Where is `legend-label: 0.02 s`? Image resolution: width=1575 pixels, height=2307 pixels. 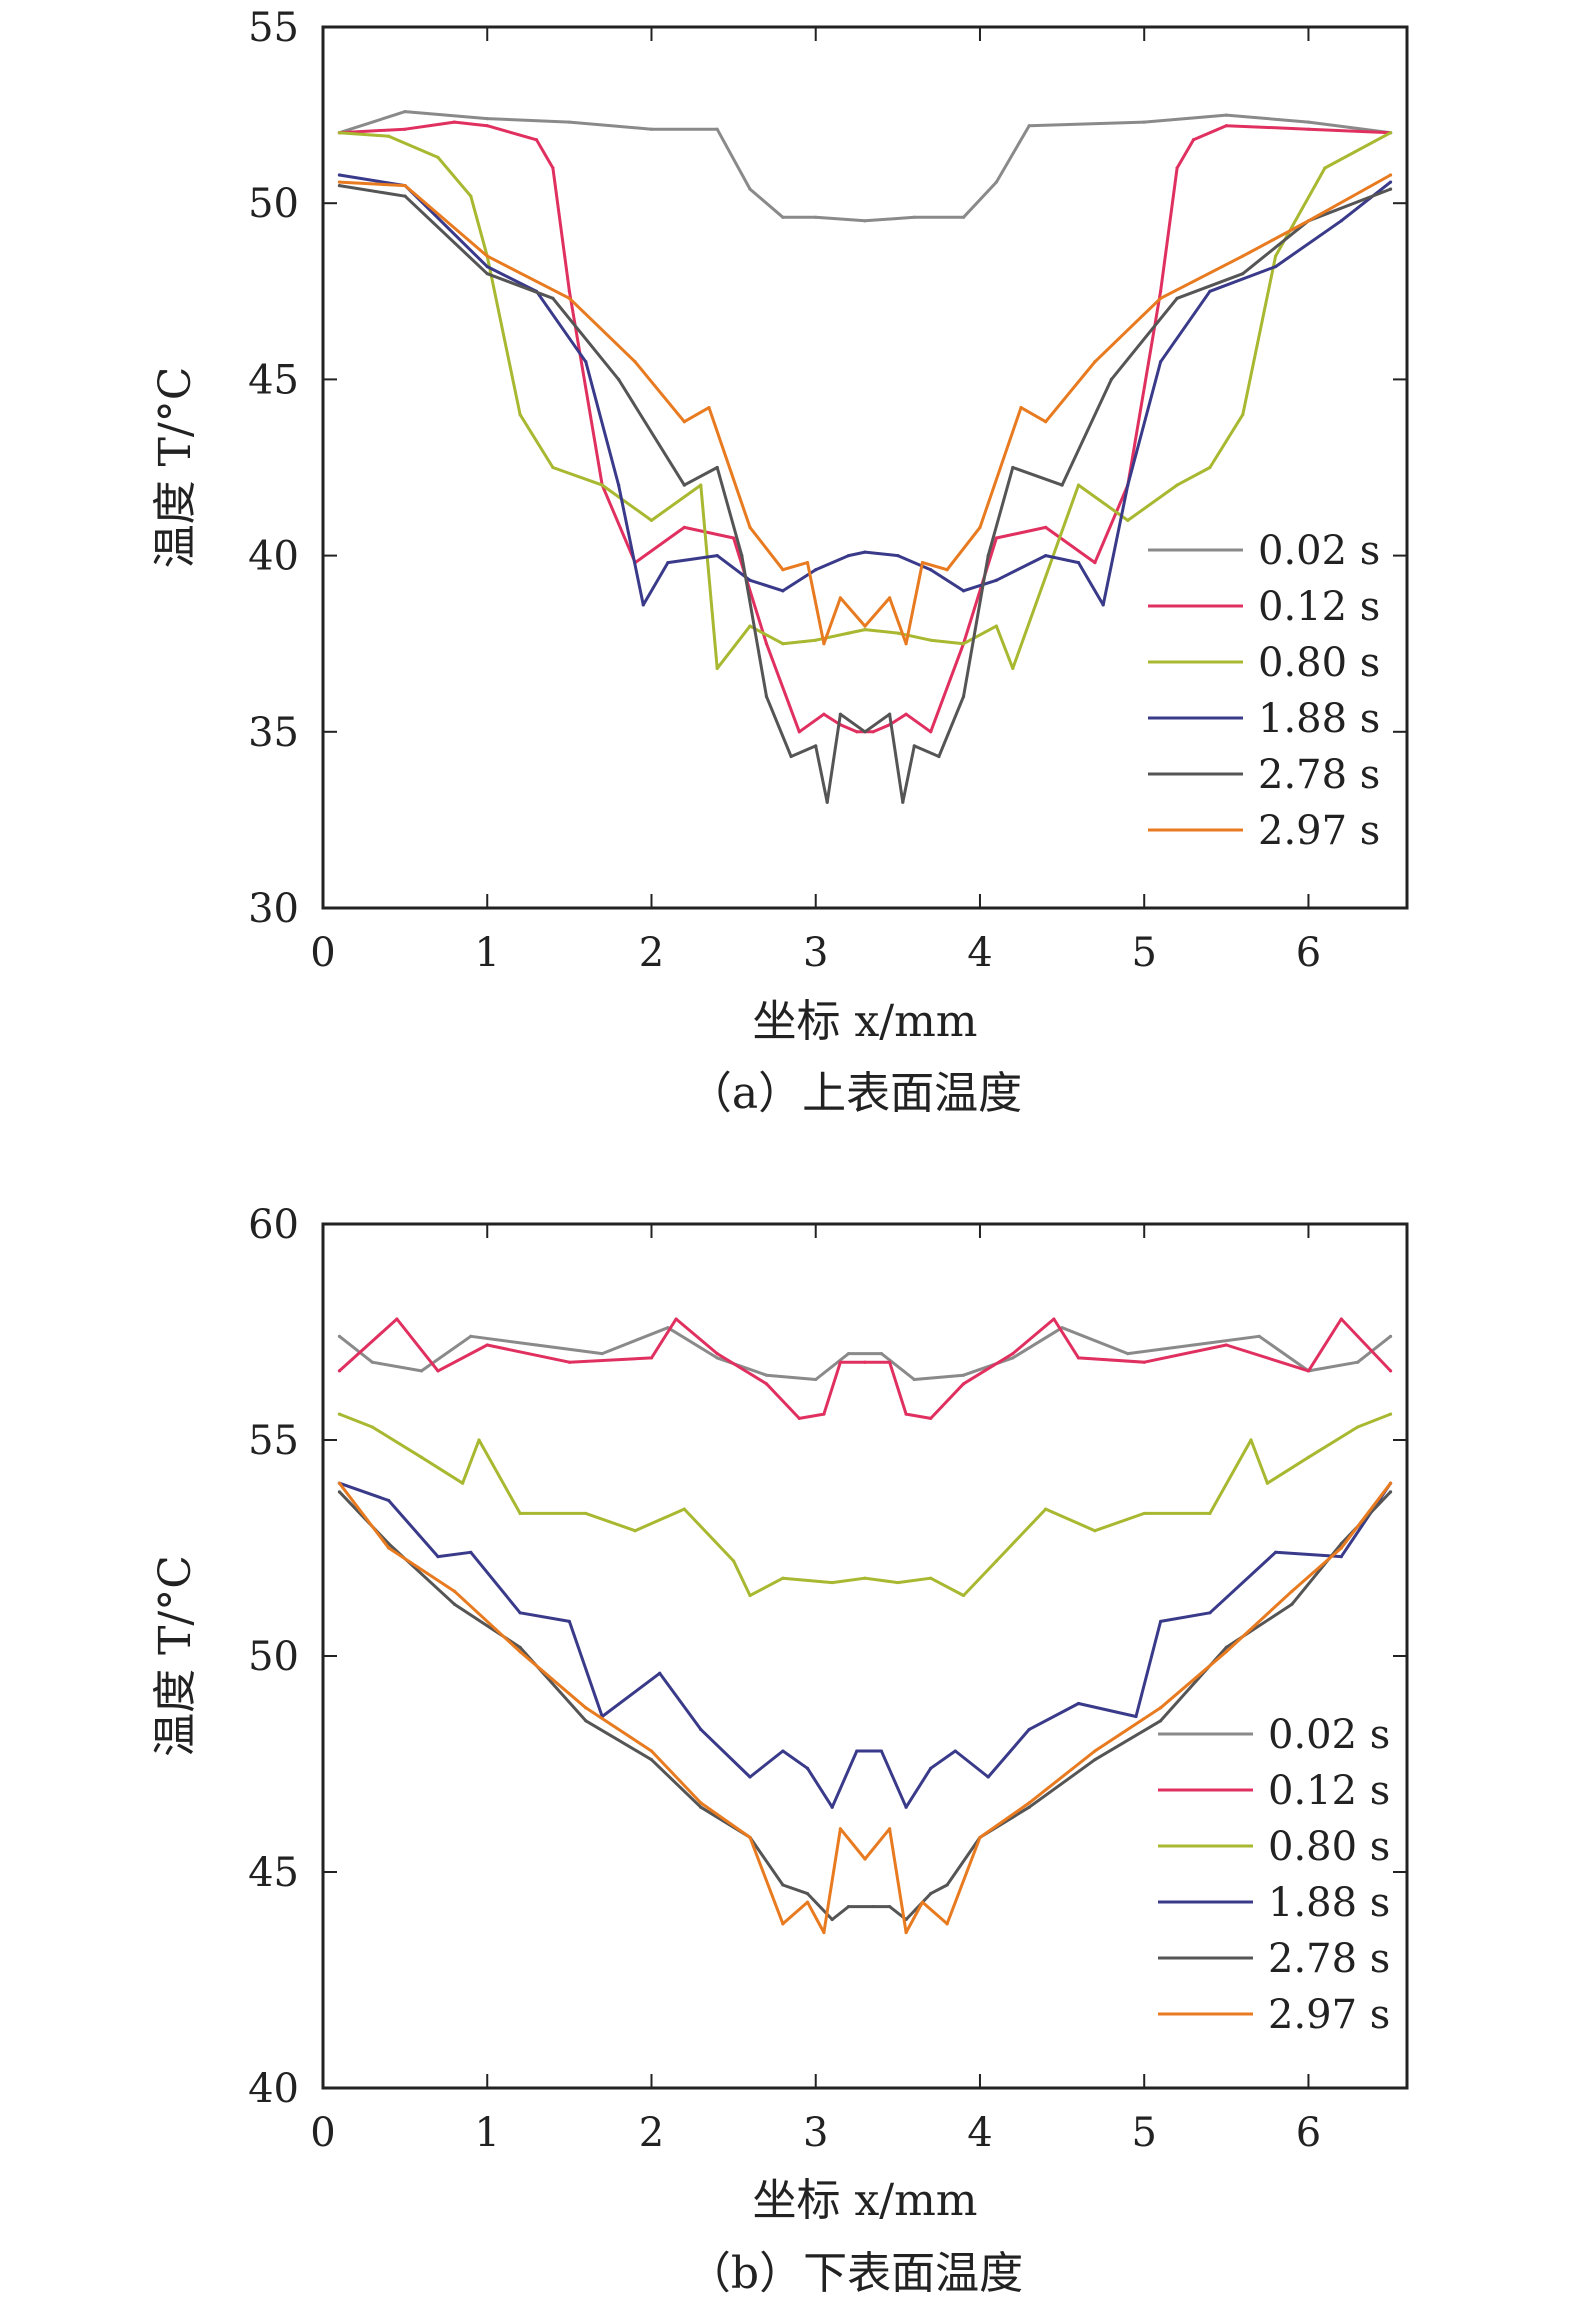
legend-label: 0.02 s is located at coordinates (1319, 551).